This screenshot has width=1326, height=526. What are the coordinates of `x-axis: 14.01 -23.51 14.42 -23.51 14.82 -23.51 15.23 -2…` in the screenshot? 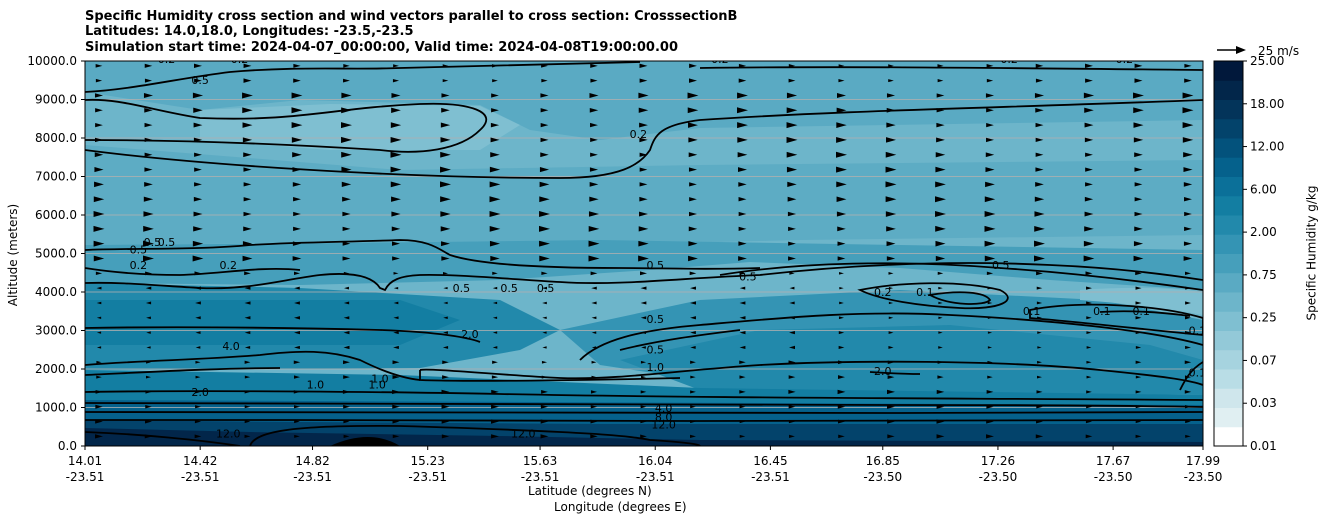 It's located at (644, 465).